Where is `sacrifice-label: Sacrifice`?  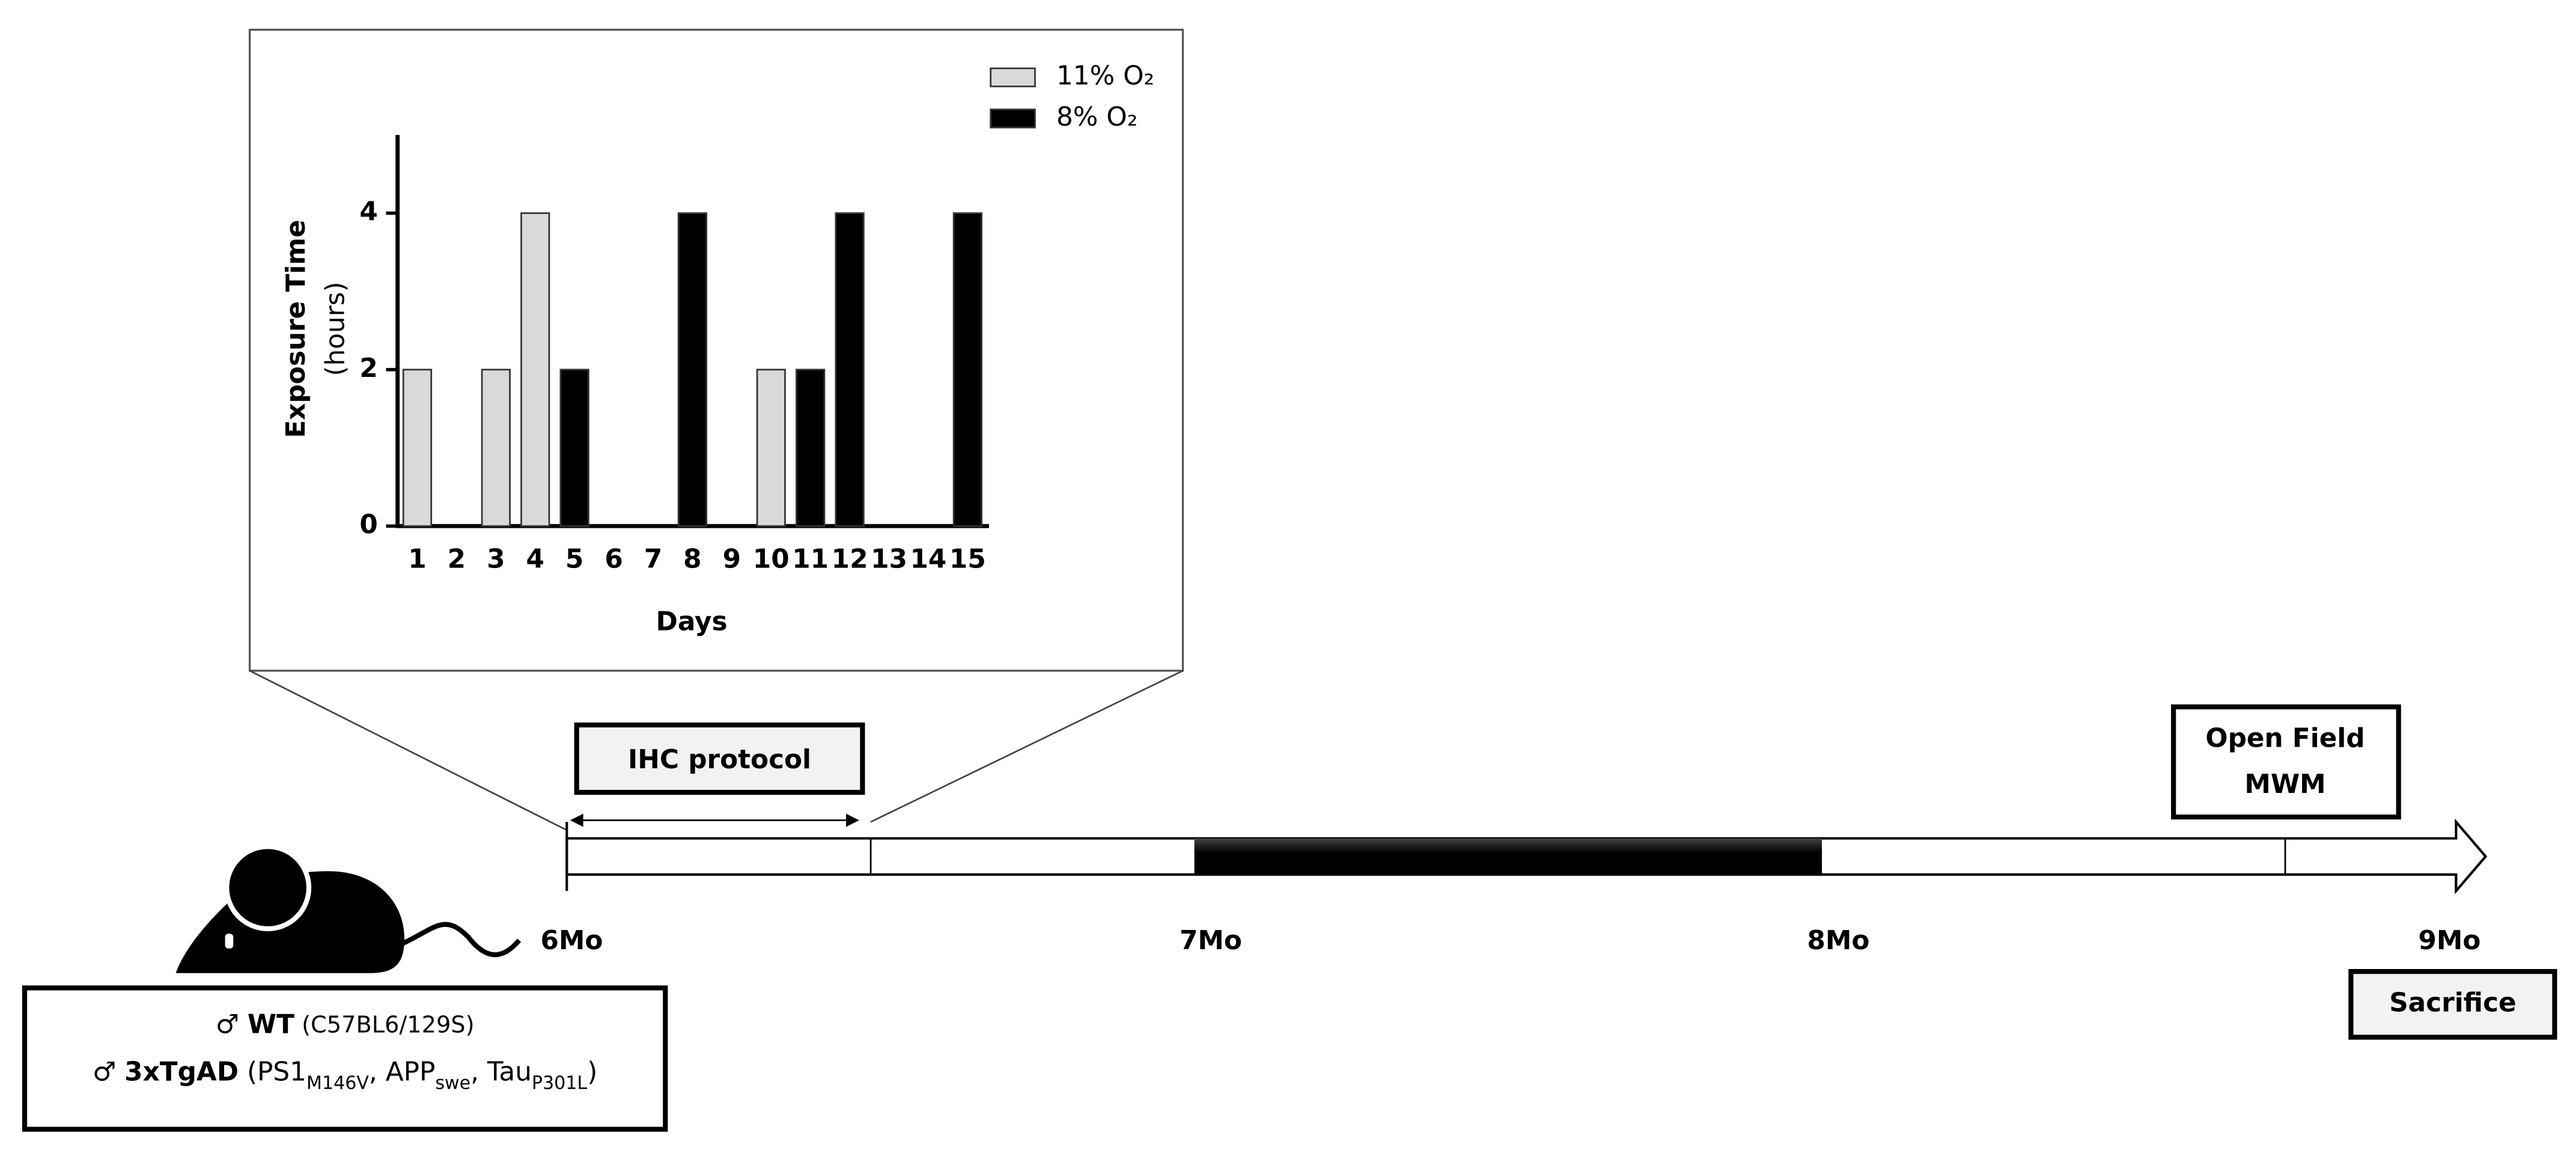
sacrifice-label: Sacrifice is located at coordinates (2453, 1003).